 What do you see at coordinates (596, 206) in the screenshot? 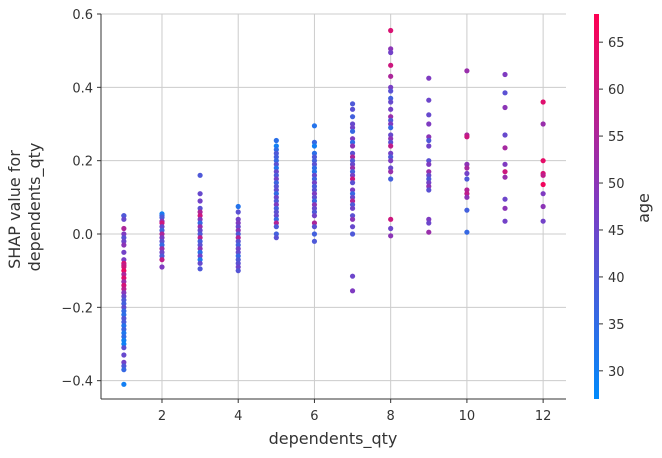
I see `colorbar-gradient` at bounding box center [596, 206].